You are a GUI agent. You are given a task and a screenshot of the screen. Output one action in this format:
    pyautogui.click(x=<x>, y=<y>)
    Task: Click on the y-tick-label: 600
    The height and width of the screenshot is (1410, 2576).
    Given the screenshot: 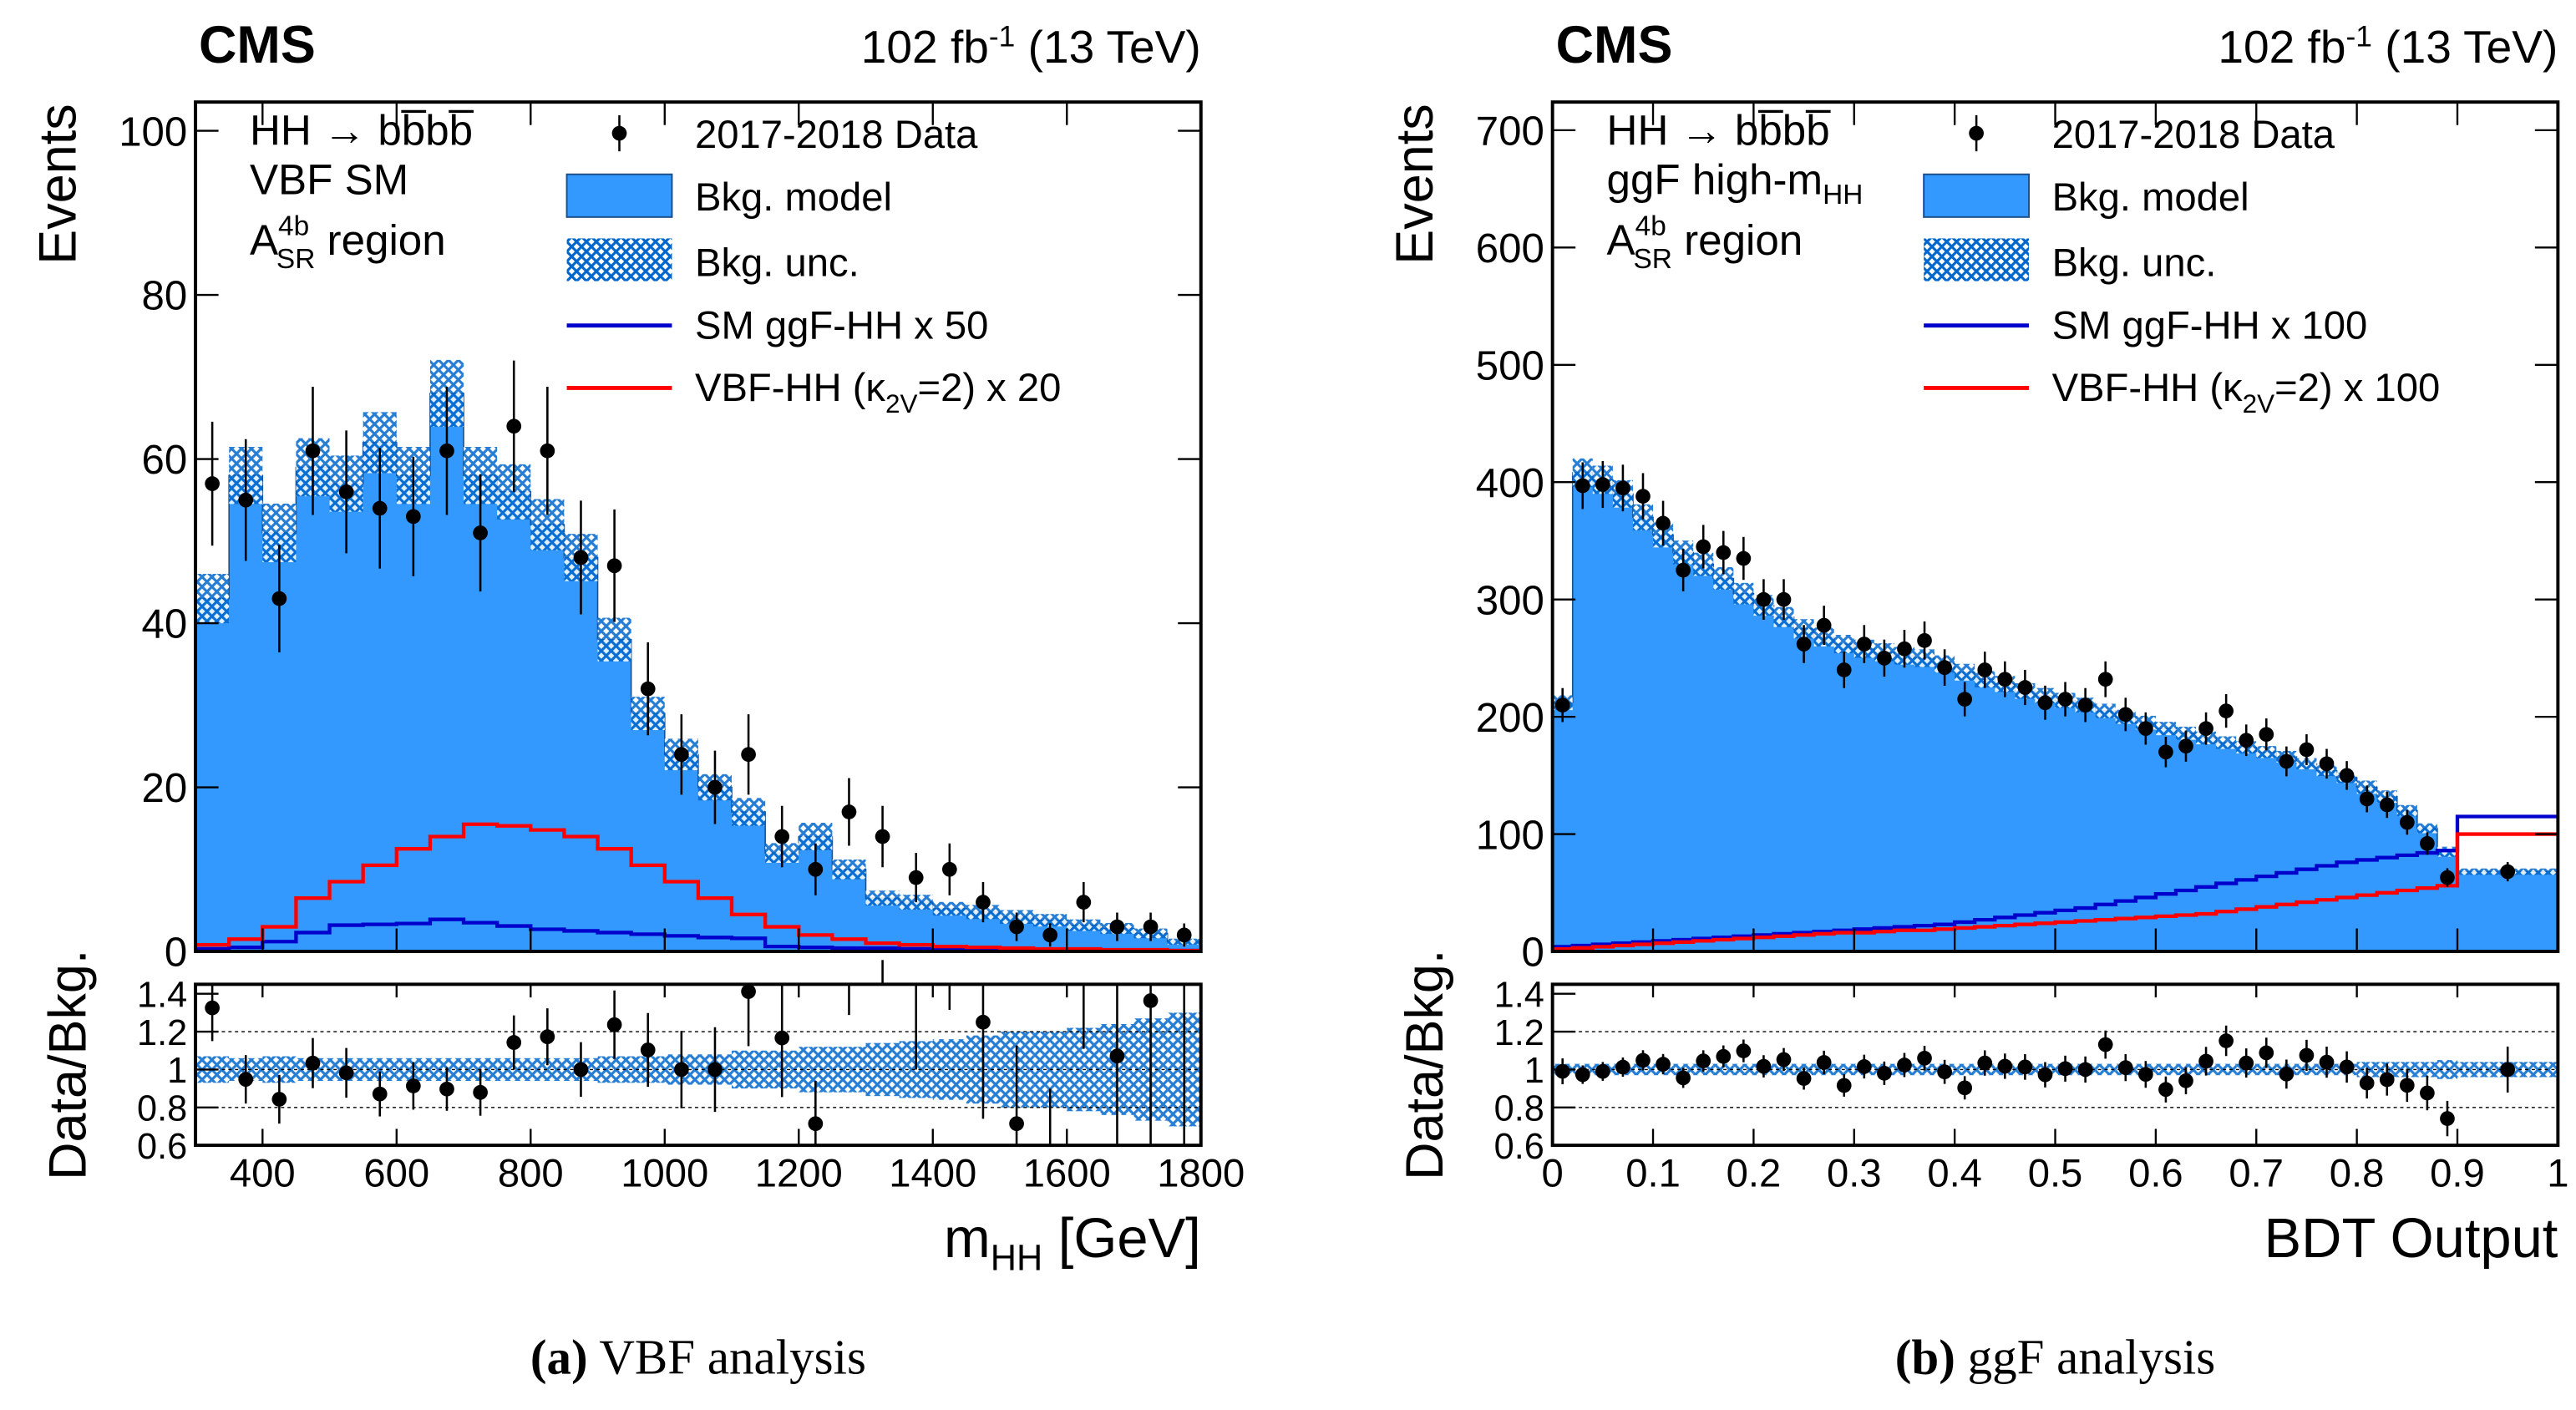 What is the action you would take?
    pyautogui.click(x=1510, y=248)
    